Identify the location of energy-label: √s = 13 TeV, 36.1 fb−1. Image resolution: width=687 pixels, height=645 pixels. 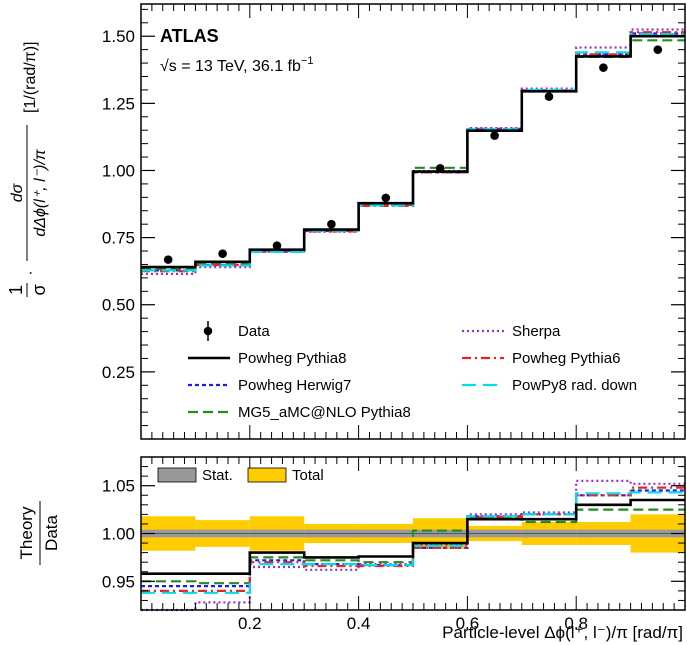
(236, 65).